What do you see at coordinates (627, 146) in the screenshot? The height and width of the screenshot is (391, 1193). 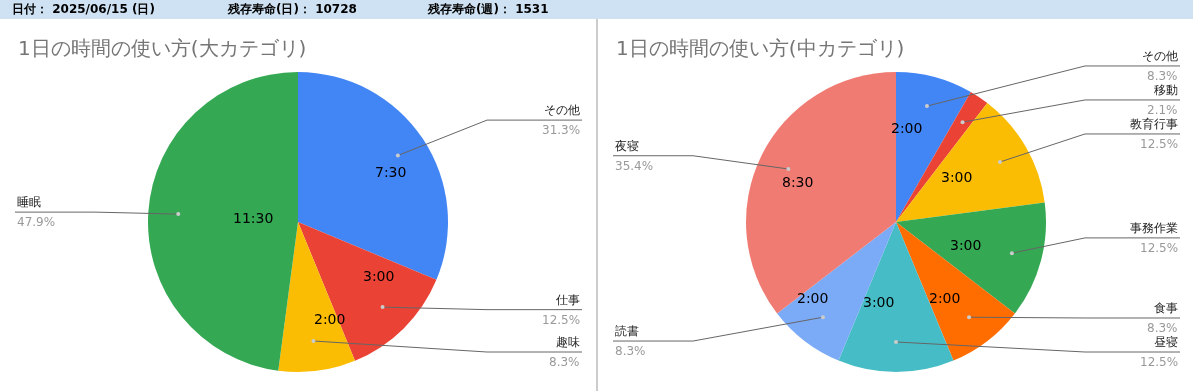 I see `slice-label: 夜寝` at bounding box center [627, 146].